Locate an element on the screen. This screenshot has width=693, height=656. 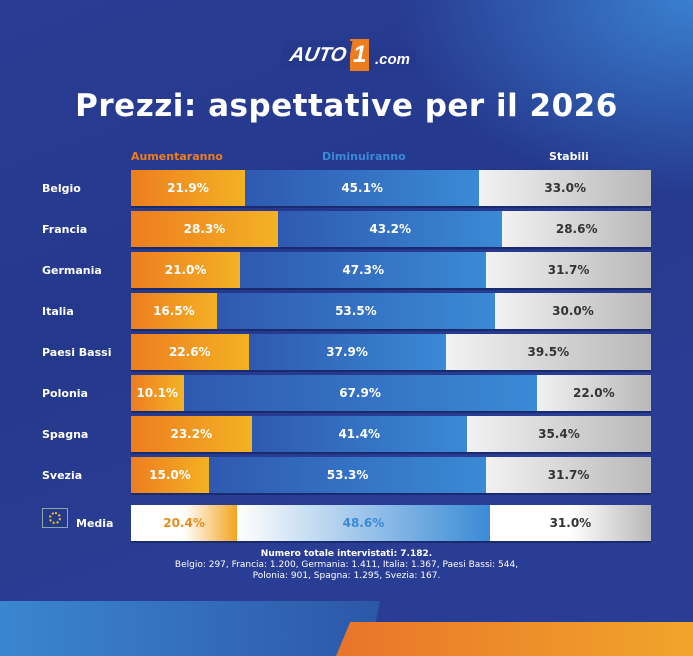
category-label: Belgio is located at coordinates (61, 188).